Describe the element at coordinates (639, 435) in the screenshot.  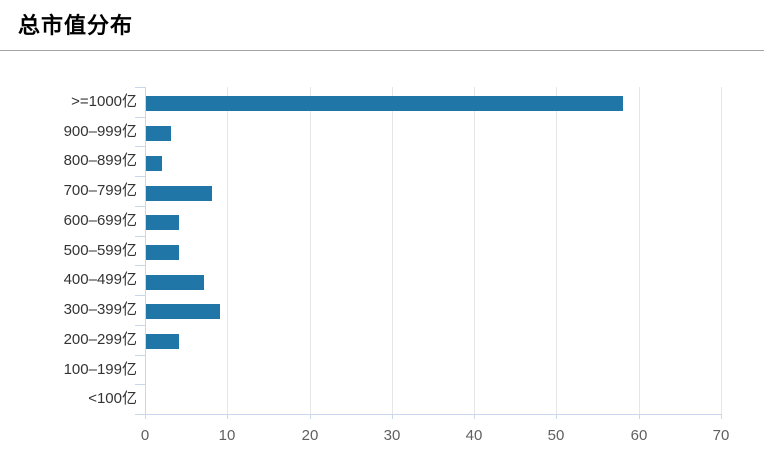
I see `x-axis-value-label: 60` at that location.